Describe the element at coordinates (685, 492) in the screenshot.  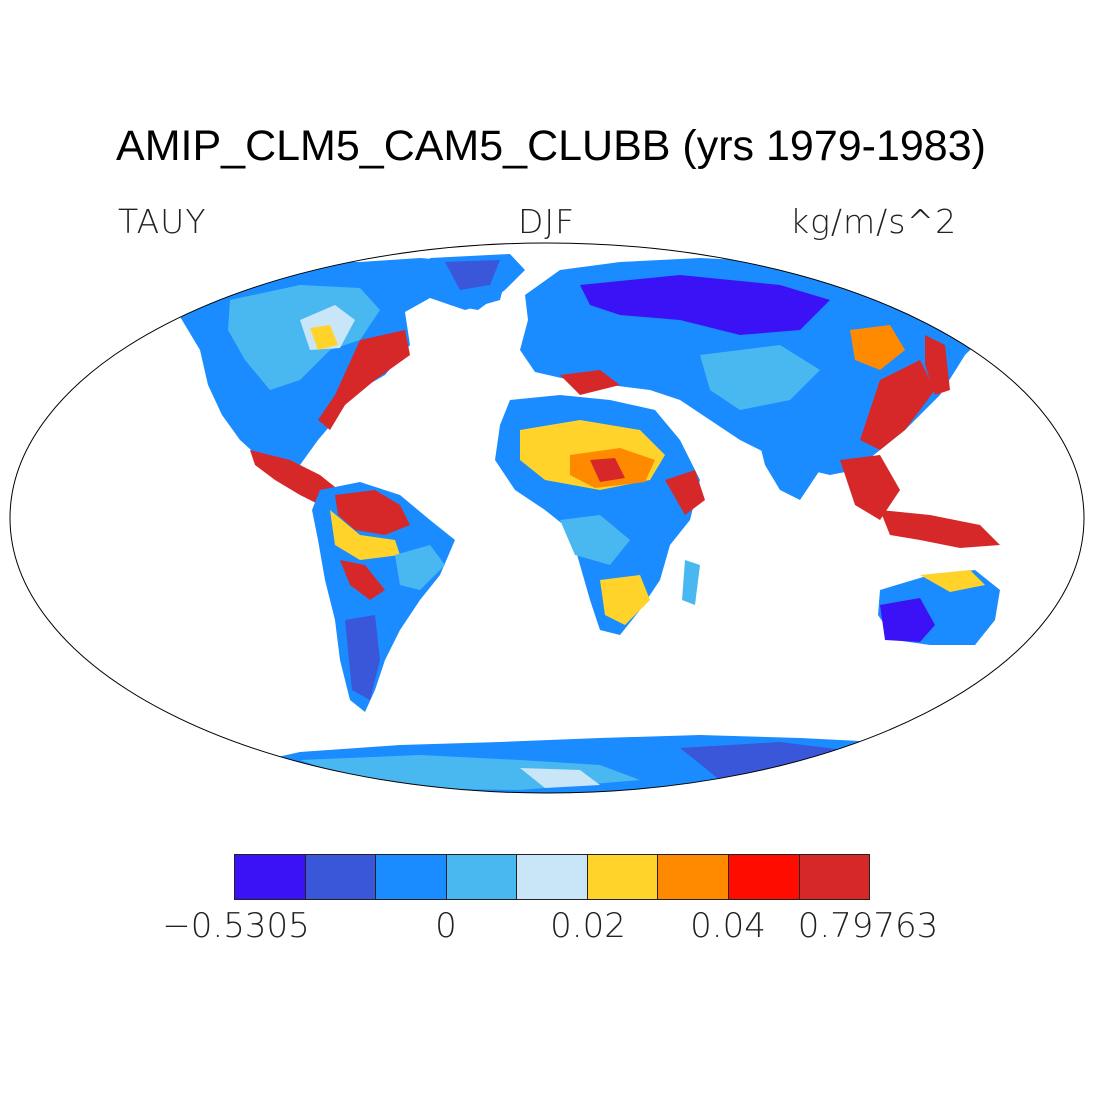
I see `east-africa-red` at that location.